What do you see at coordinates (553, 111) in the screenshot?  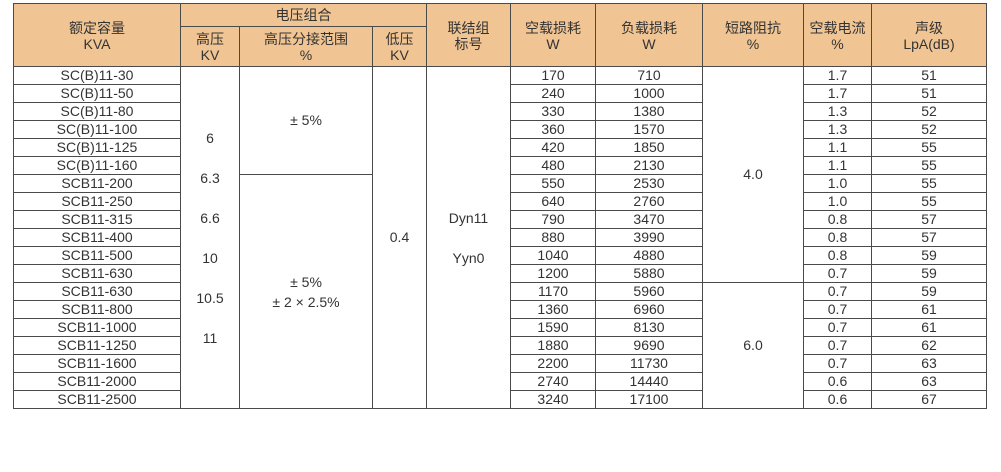 I see `no-load-loss-cell: 330` at bounding box center [553, 111].